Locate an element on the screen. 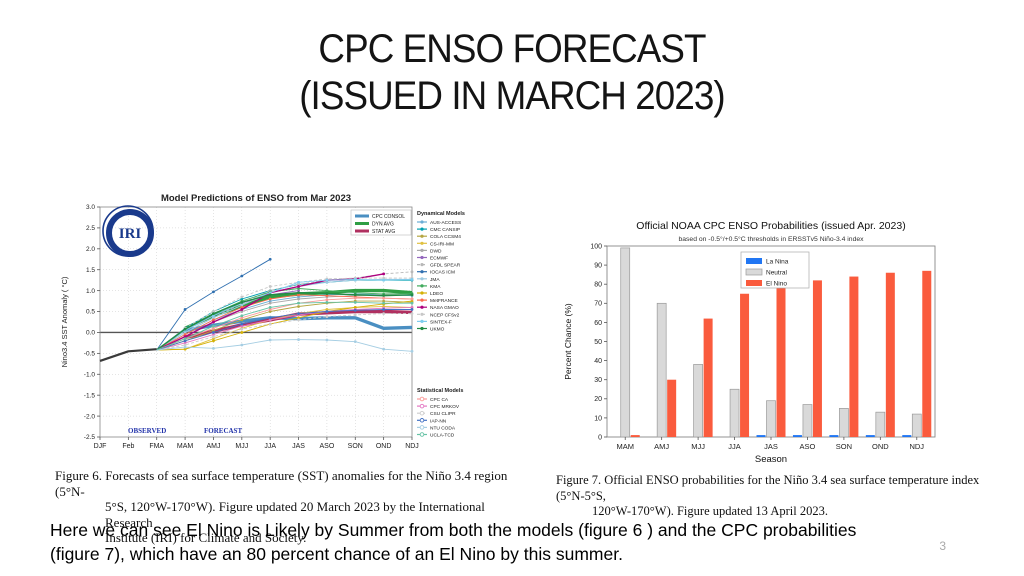  svg-text: MetFRANCE is located at coordinates (444, 301).